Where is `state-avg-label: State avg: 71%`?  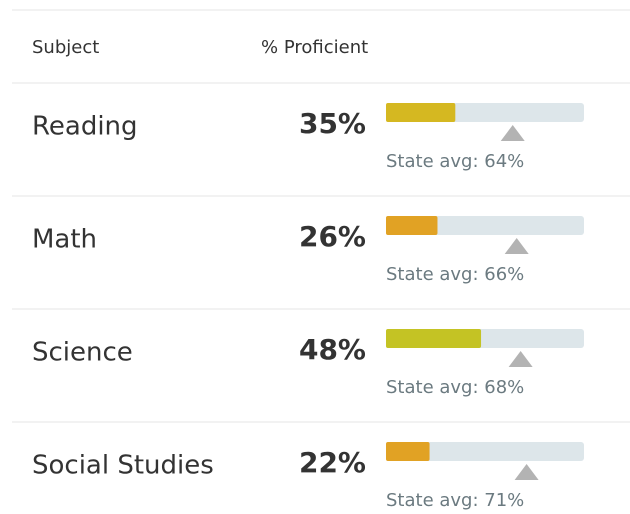
state-avg-label: State avg: 71% is located at coordinates (455, 500).